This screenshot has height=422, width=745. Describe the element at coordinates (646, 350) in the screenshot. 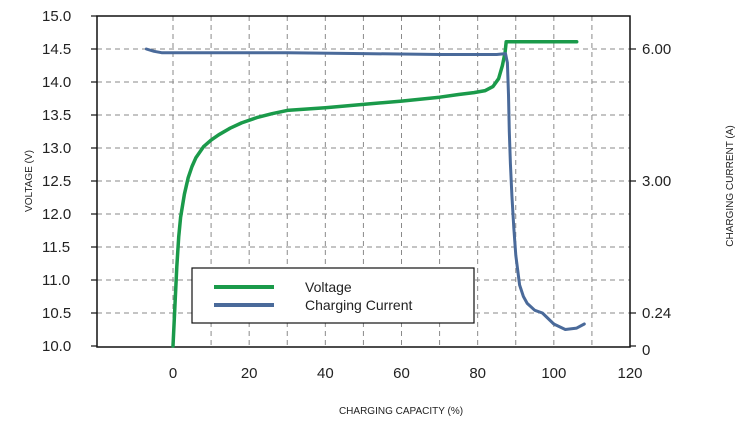

I see `y2-tick-label: 0` at that location.